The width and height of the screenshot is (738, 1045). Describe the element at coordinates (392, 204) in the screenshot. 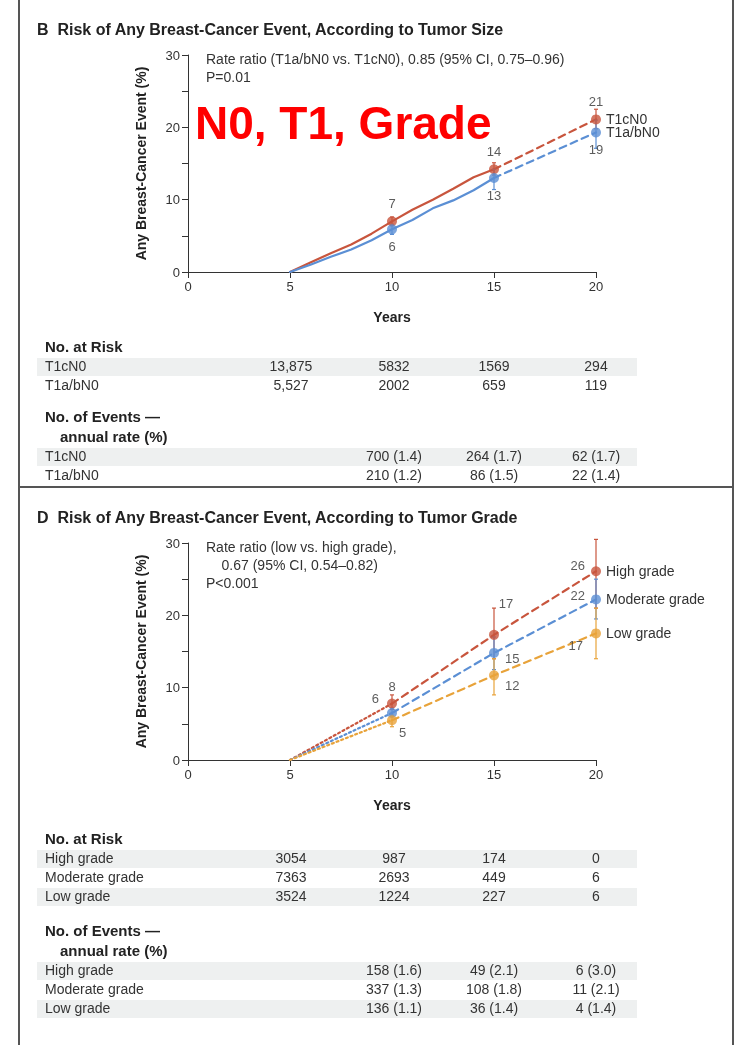

I see `data-label: 7` at that location.